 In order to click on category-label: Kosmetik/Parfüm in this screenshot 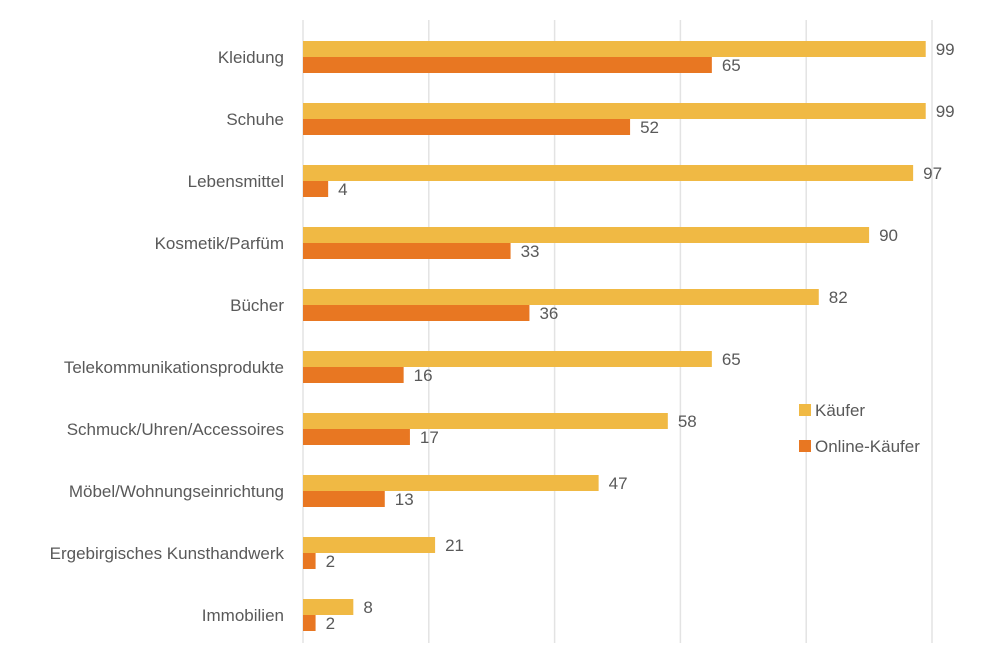, I will do `click(219, 243)`.